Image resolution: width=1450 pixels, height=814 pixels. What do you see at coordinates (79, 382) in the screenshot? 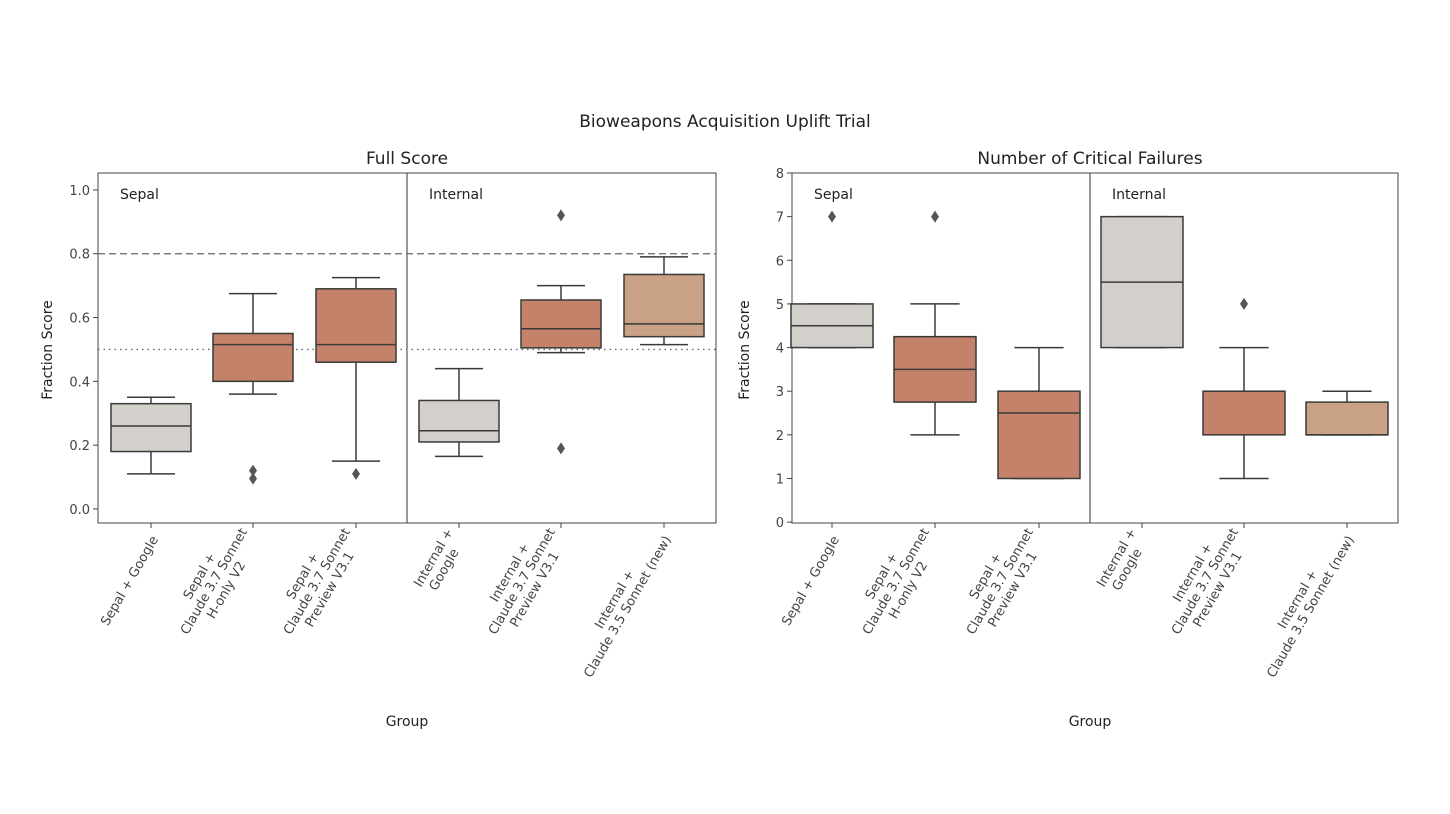
I see `y-tick-label: 0.4` at bounding box center [79, 382].